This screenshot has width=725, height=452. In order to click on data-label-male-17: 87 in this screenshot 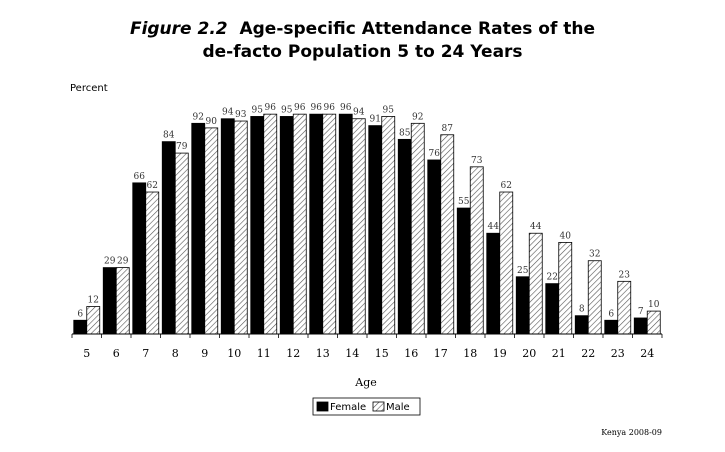, I will do `click(448, 129)`.